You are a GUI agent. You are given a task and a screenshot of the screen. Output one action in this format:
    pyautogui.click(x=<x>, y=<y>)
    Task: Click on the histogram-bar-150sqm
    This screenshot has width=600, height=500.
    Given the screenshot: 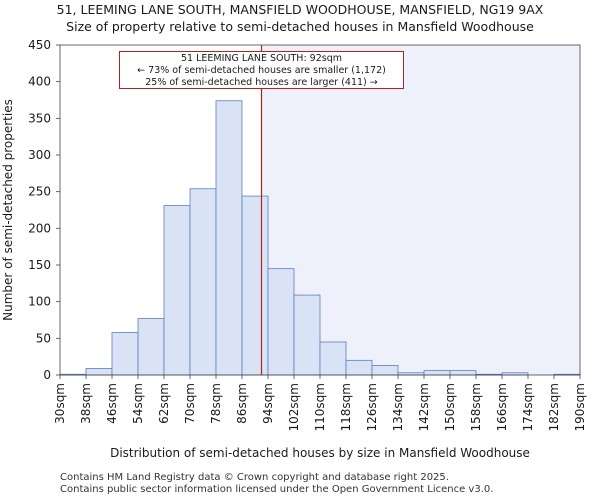 What is the action you would take?
    pyautogui.click(x=463, y=373)
    